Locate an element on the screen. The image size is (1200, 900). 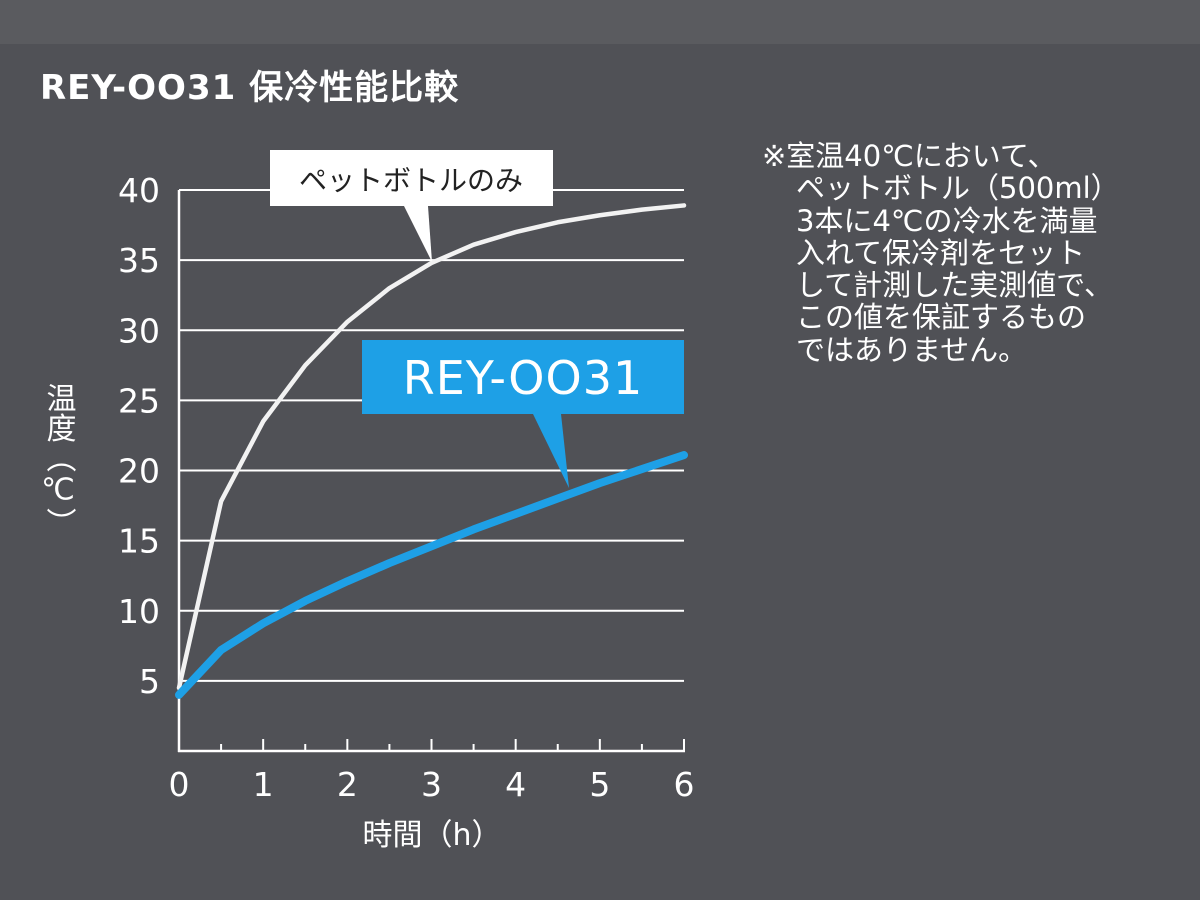
label-box-bottle is located at coordinates (411, 178).